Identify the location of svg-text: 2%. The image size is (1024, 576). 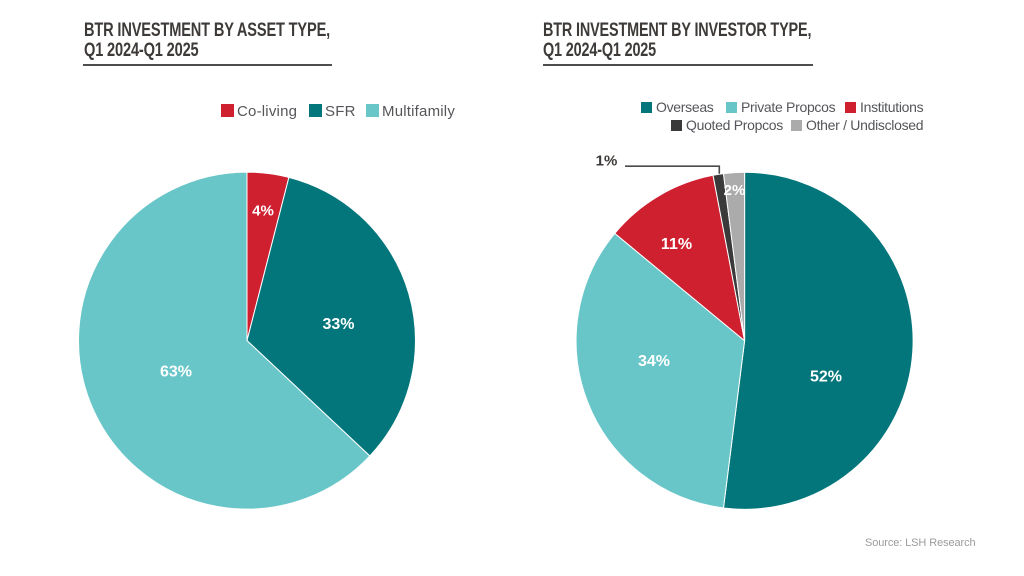
(735, 190).